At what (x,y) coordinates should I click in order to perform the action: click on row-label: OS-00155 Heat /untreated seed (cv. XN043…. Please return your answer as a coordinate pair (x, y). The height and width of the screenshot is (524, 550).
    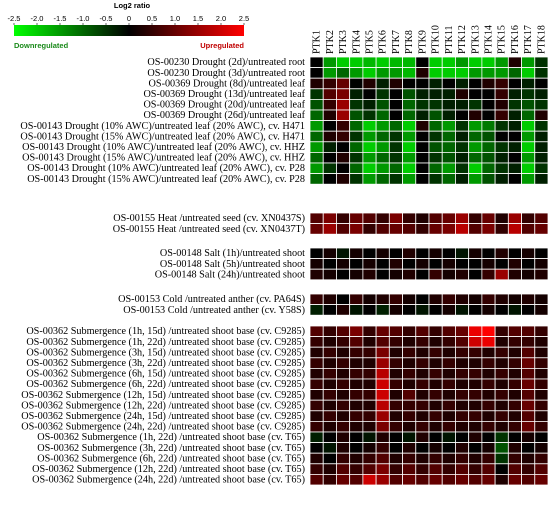
    Looking at the image, I should click on (209, 229).